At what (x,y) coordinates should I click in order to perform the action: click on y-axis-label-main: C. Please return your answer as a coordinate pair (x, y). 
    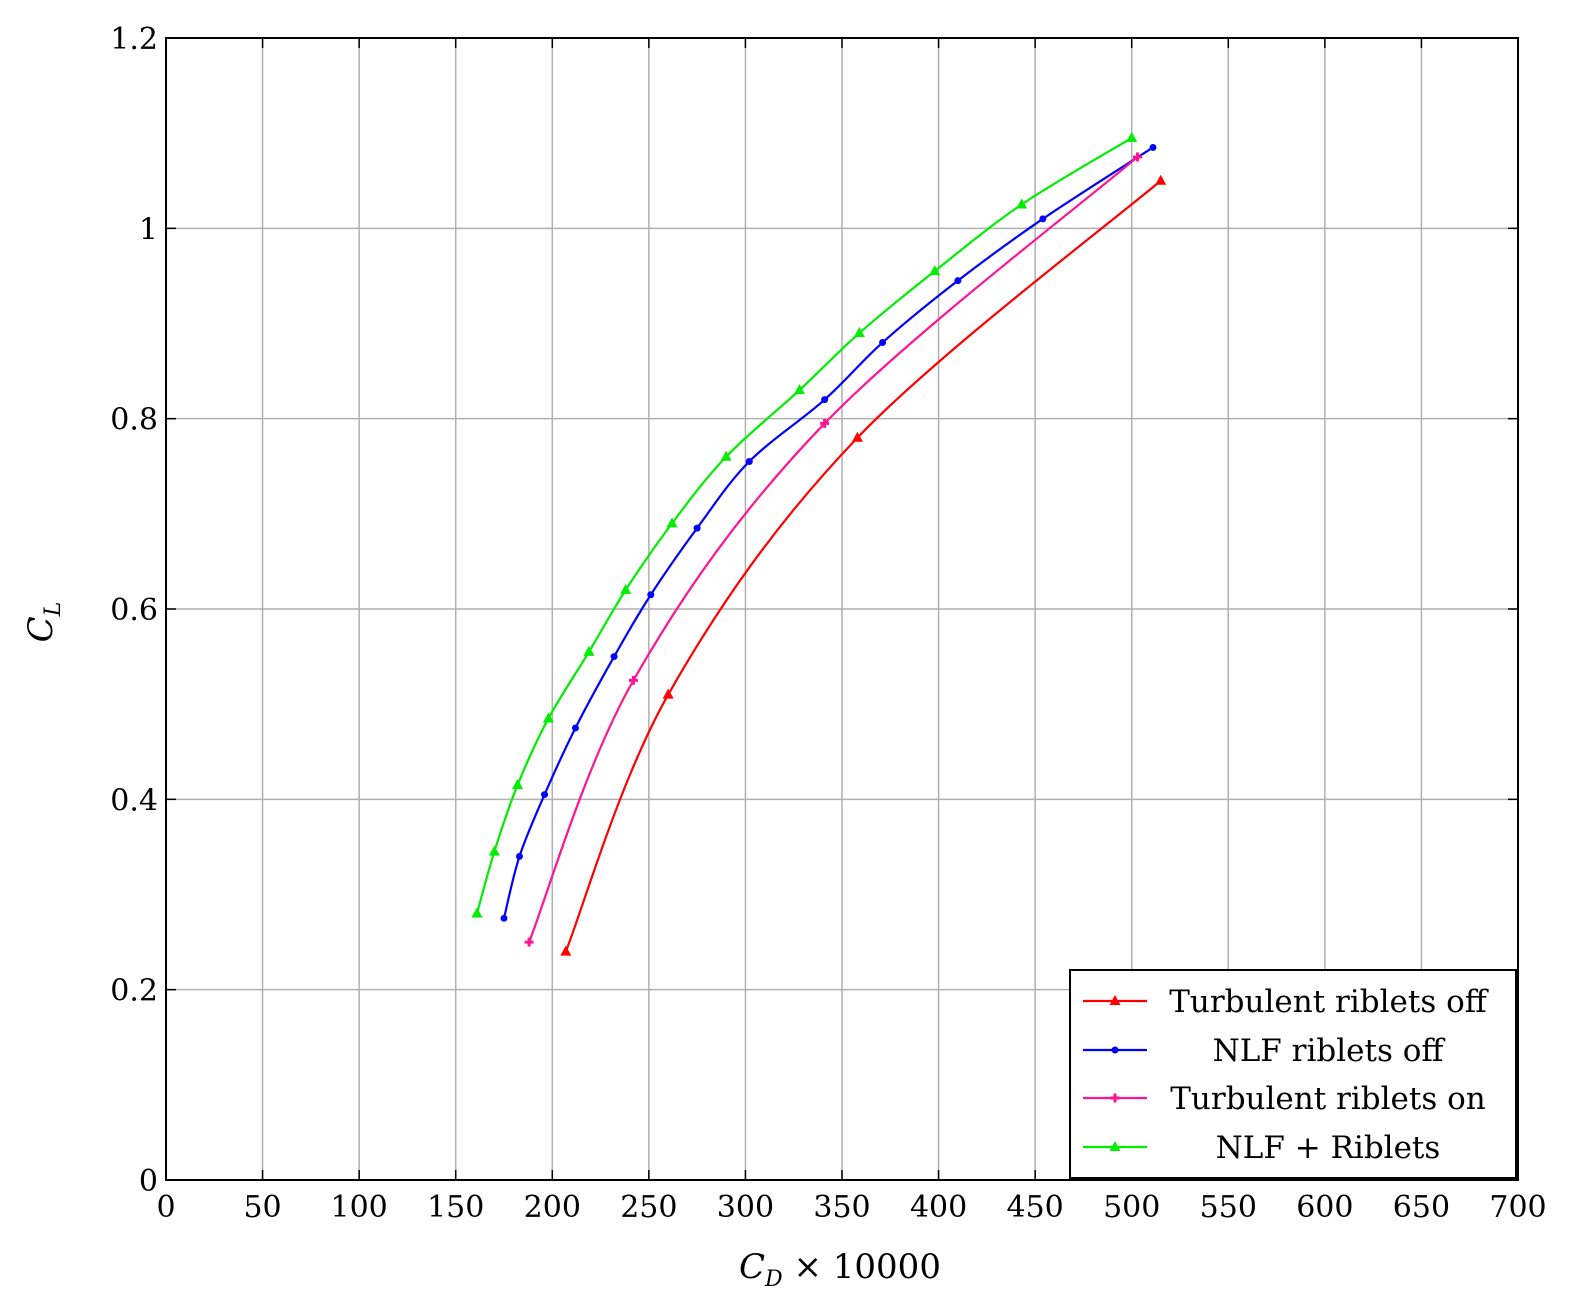
    Looking at the image, I should click on (41, 629).